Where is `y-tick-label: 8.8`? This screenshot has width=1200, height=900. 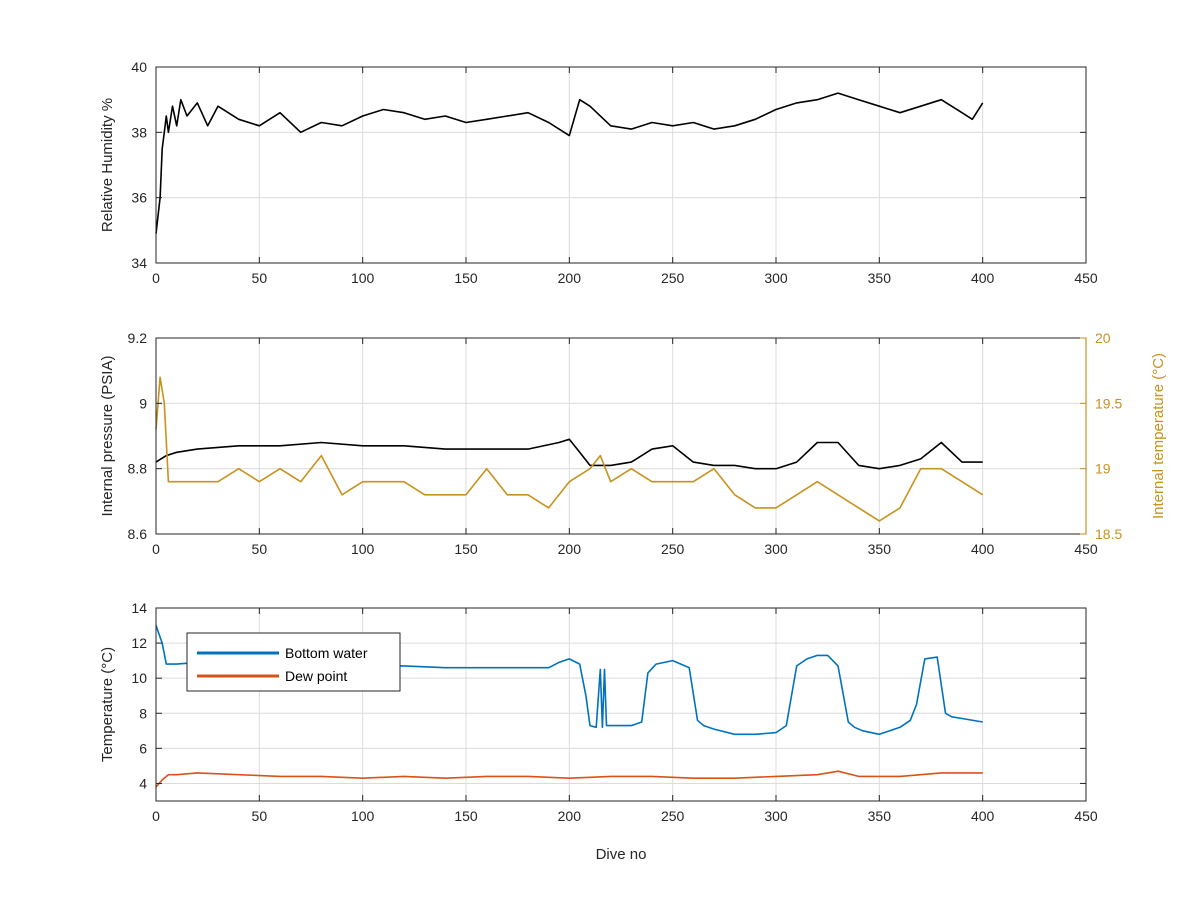
y-tick-label: 8.8 is located at coordinates (138, 469).